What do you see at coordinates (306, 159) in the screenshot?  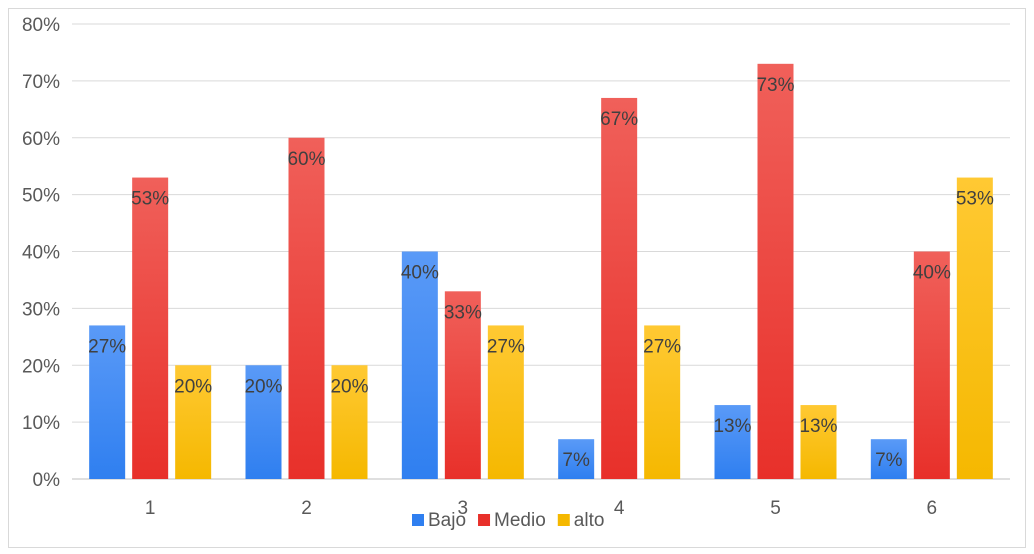 I see `data-label: 60%` at bounding box center [306, 159].